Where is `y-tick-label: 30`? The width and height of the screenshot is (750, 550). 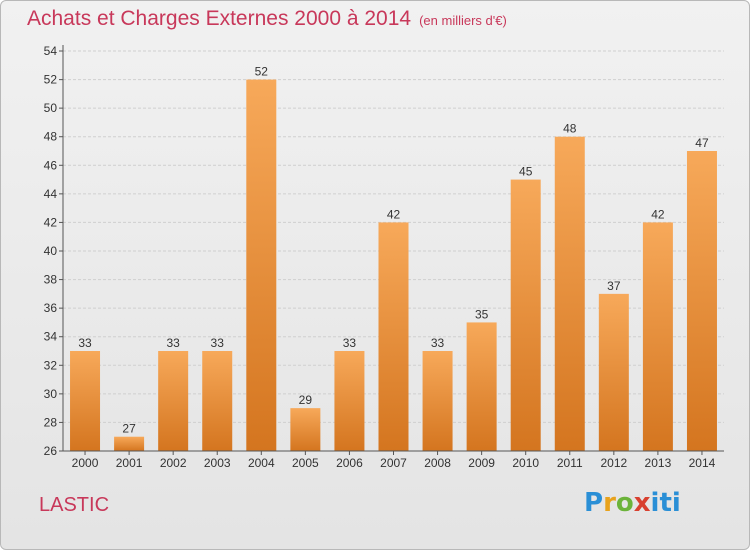
y-tick-label: 30 is located at coordinates (51, 394).